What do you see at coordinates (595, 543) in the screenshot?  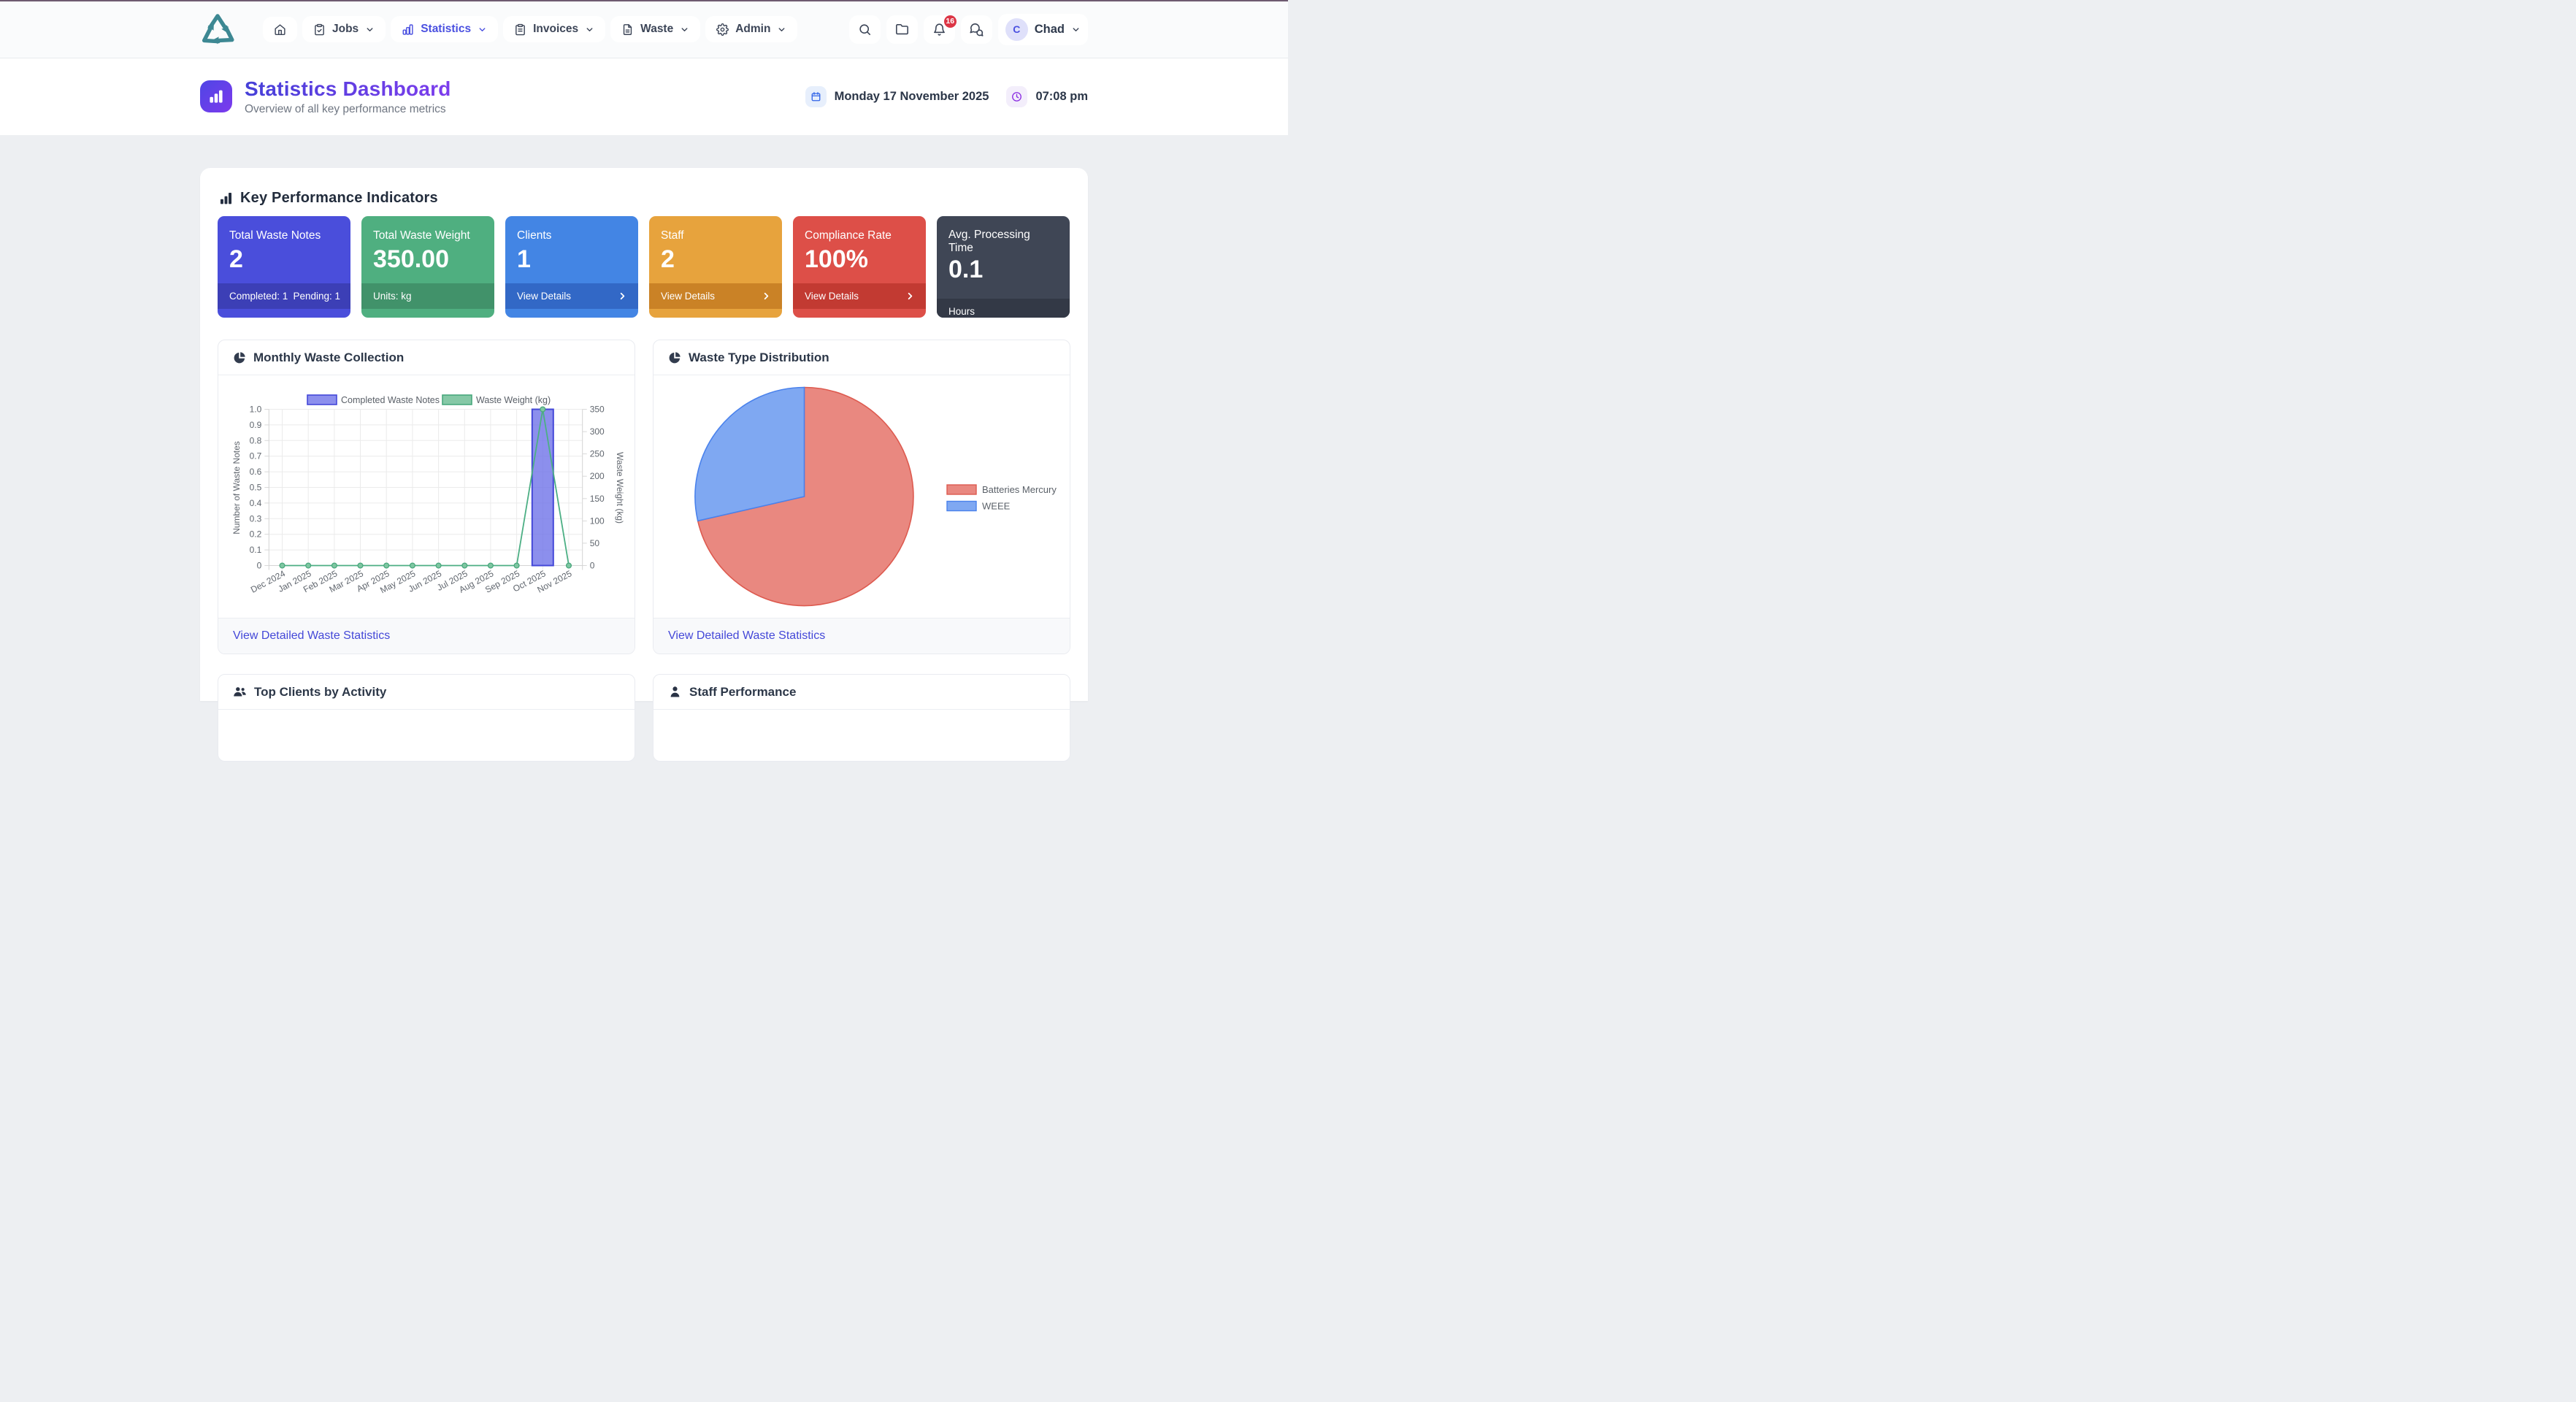 I see `svg-text: 50` at bounding box center [595, 543].